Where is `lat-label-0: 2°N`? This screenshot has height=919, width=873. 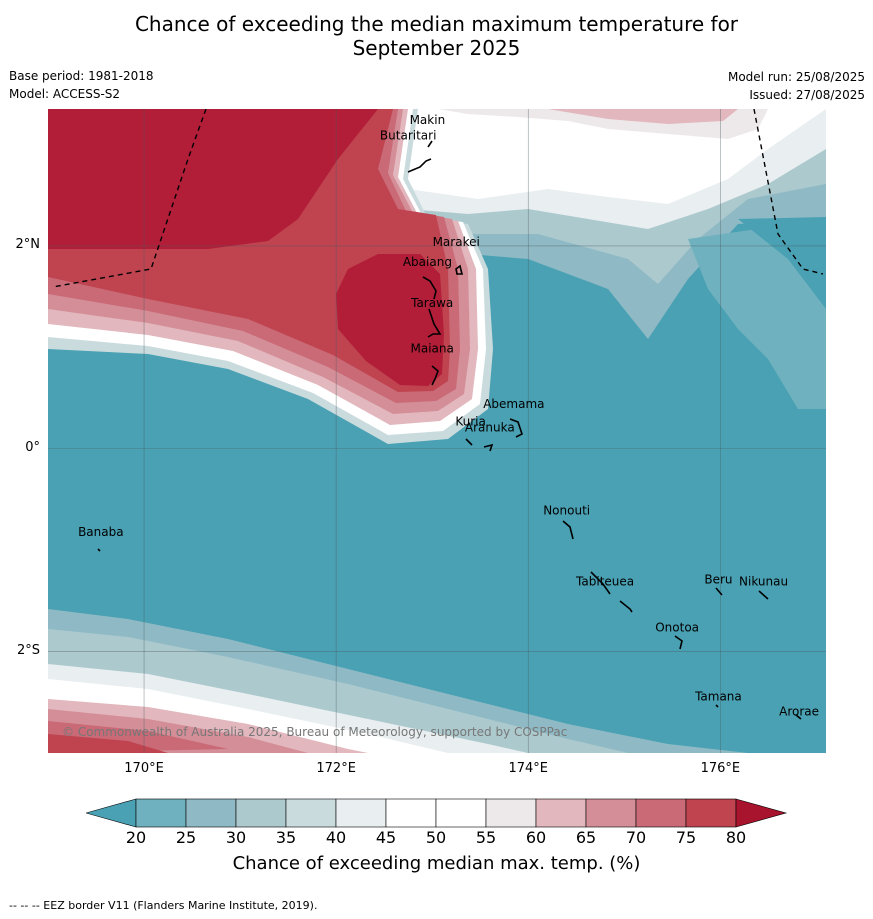 lat-label-0: 2°N is located at coordinates (28, 244).